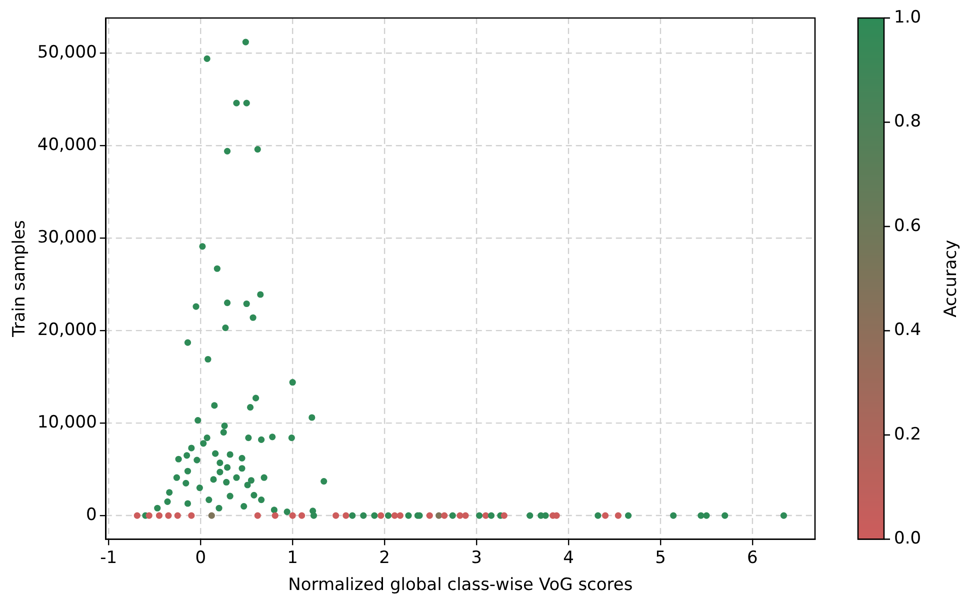  I want to click on color-bar-label: 0.6, so click(908, 226).